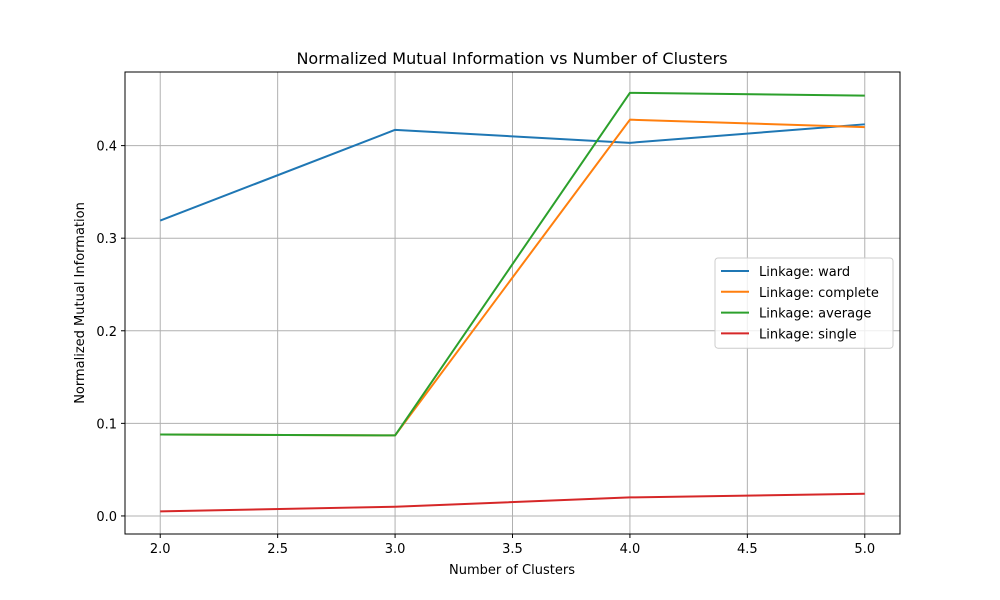 This screenshot has height=600, width=1000. What do you see at coordinates (819, 293) in the screenshot?
I see `legend-label: Linkage: complete` at bounding box center [819, 293].